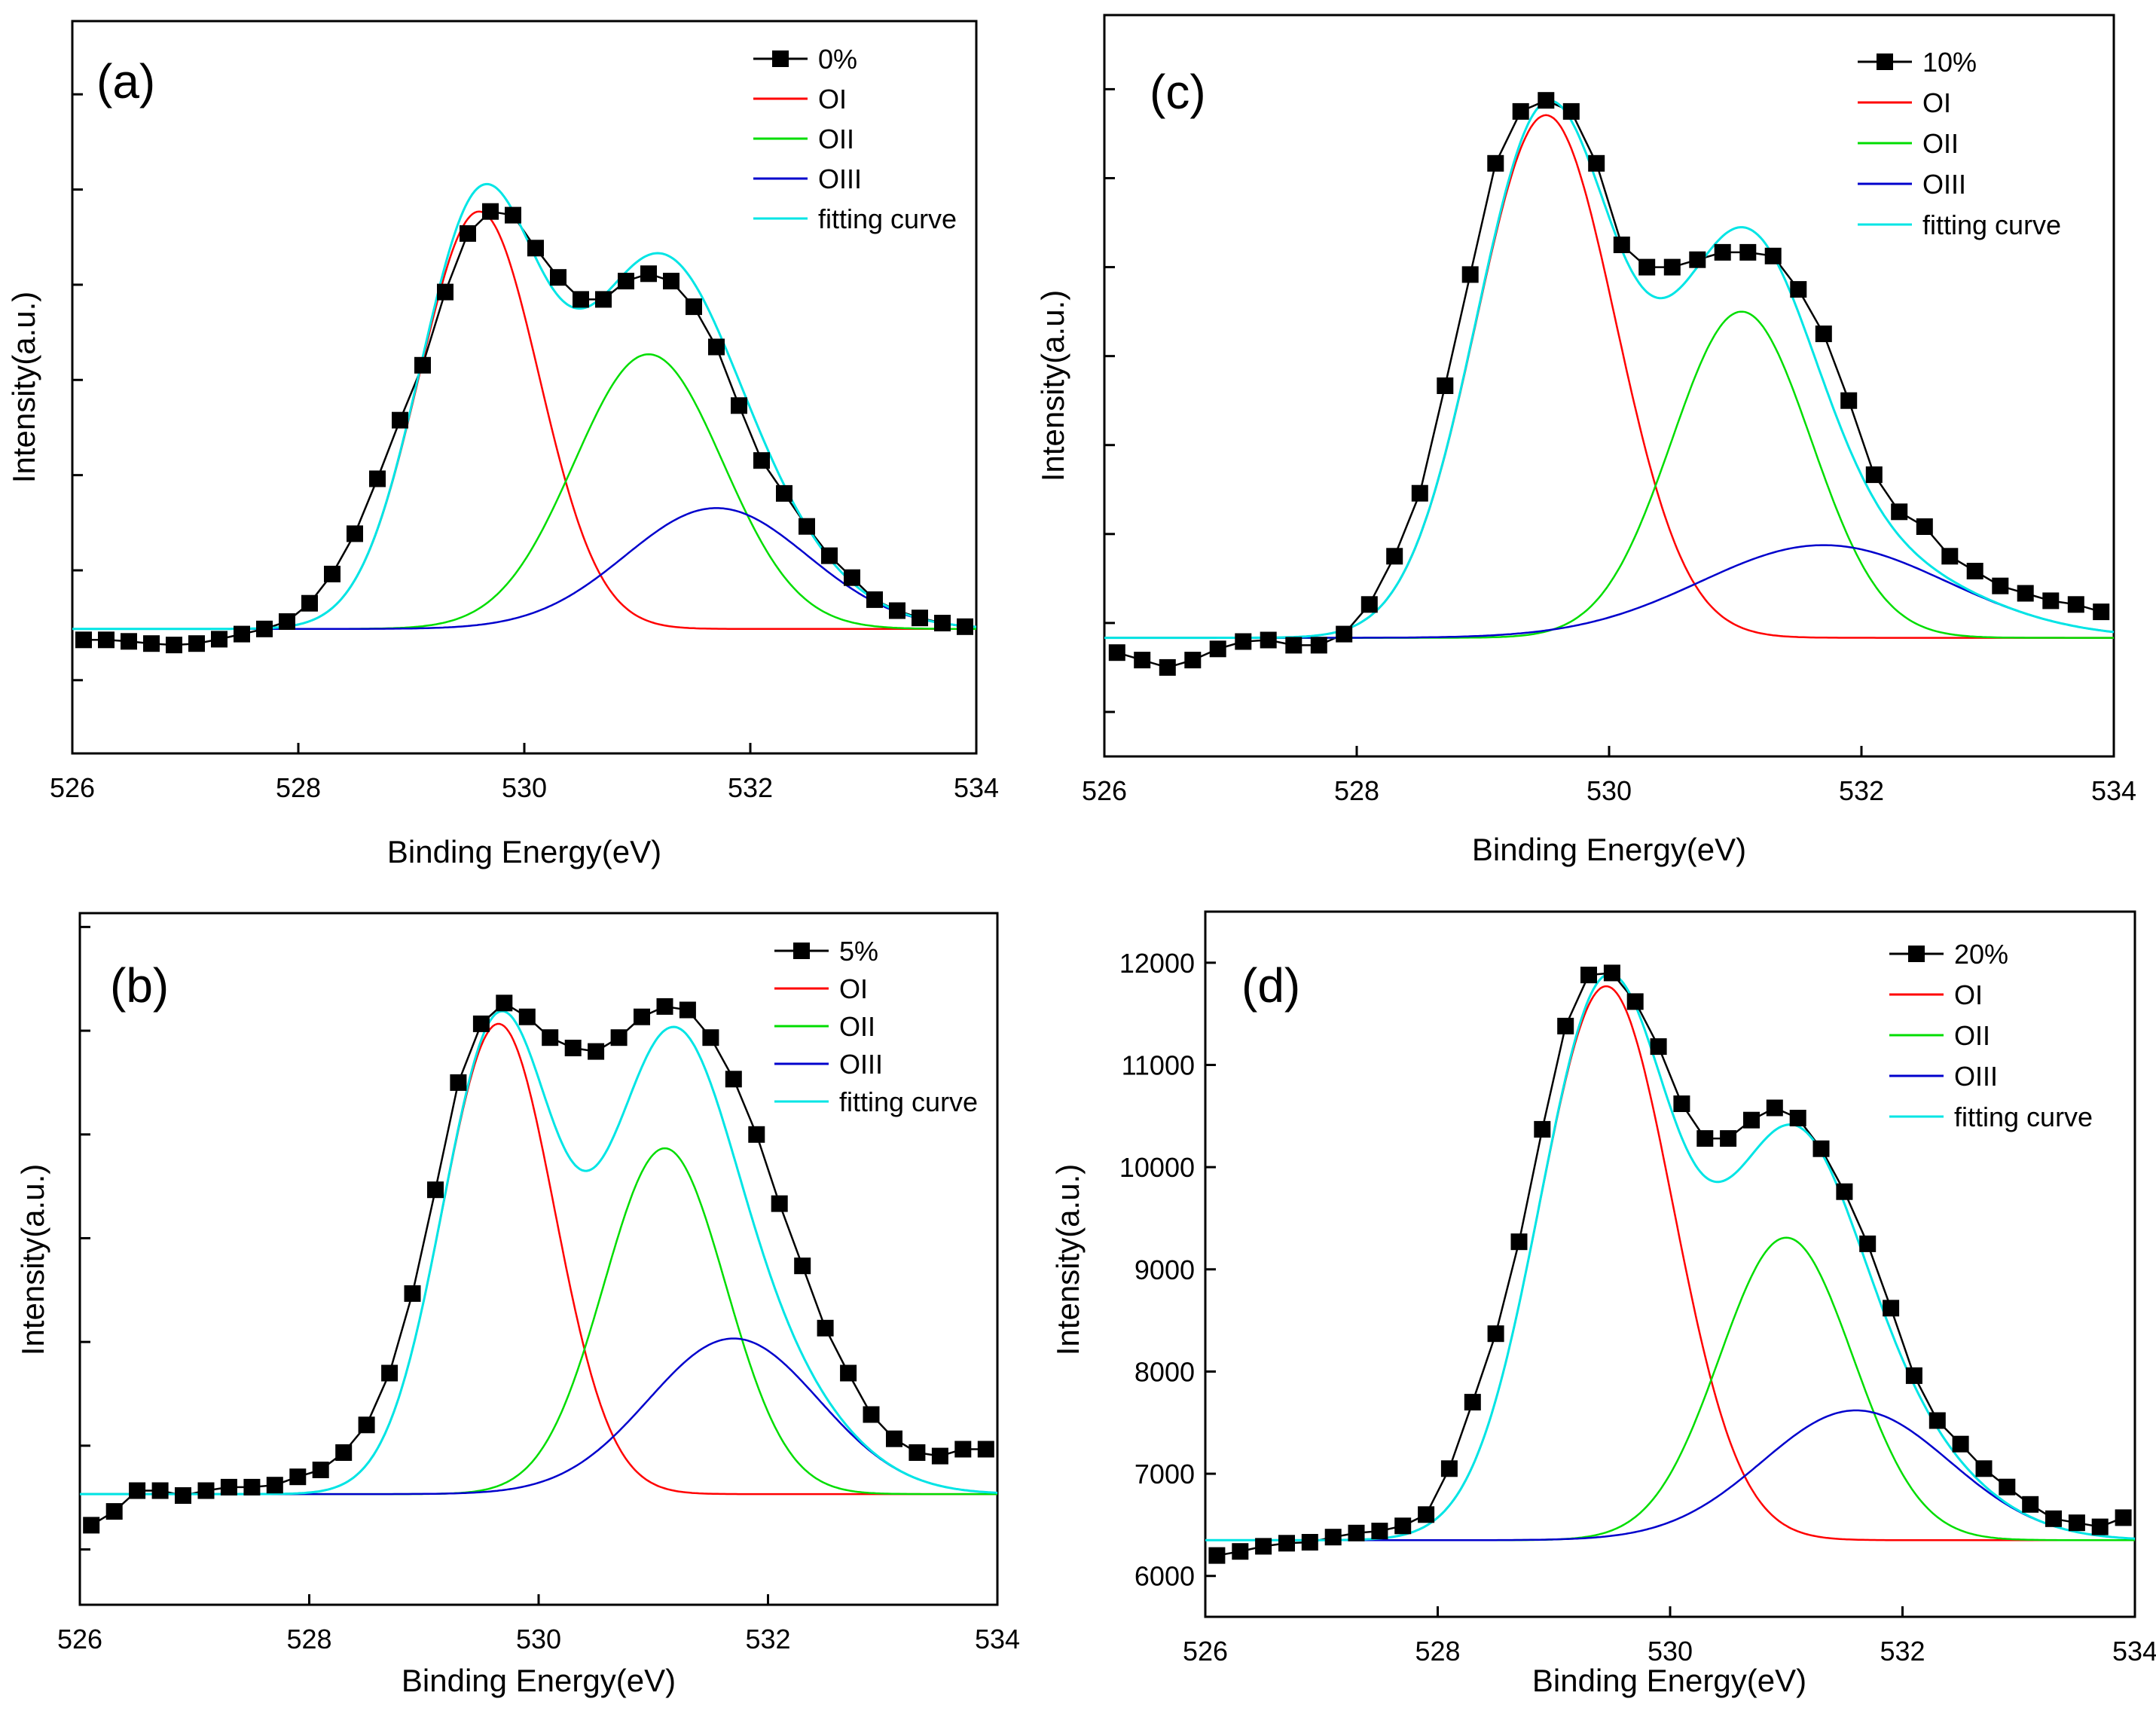 The height and width of the screenshot is (1711, 2156). I want to click on panel-tag: (d), so click(1270, 985).